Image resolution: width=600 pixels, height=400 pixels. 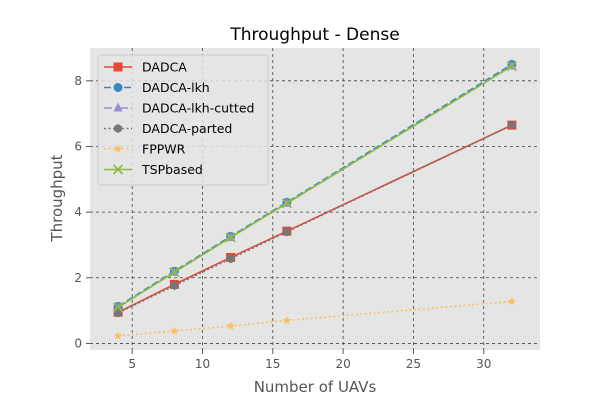 I want to click on y-axis-label: Throughput, so click(x=57, y=198).